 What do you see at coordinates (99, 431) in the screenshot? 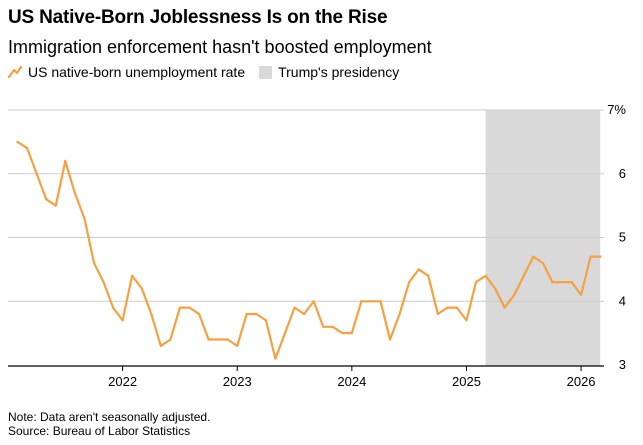
I see `footer-source: Source: Bureau of Labor Statistics` at bounding box center [99, 431].